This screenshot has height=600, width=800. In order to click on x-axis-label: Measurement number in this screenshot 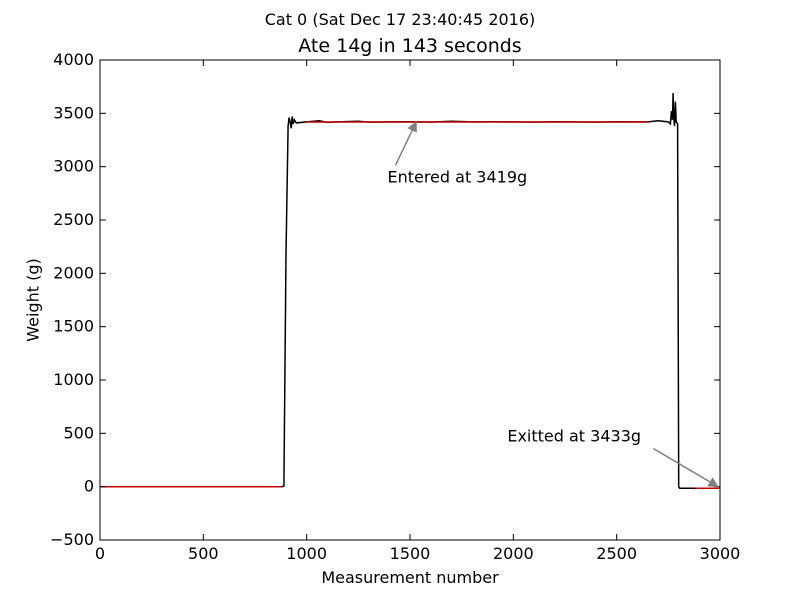, I will do `click(410, 577)`.